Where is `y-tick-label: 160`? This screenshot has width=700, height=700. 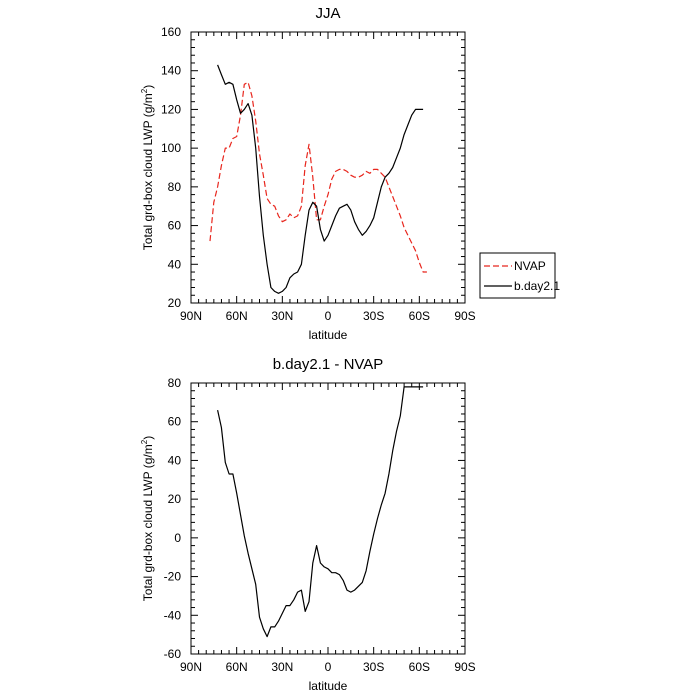 y-tick-label: 160 is located at coordinates (171, 32).